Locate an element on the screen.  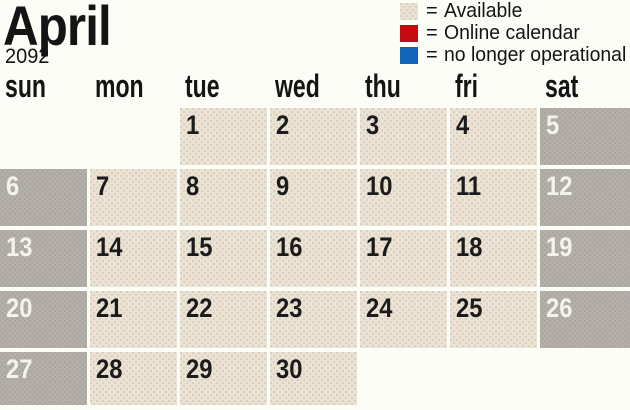
day-number: 30 is located at coordinates (289, 369).